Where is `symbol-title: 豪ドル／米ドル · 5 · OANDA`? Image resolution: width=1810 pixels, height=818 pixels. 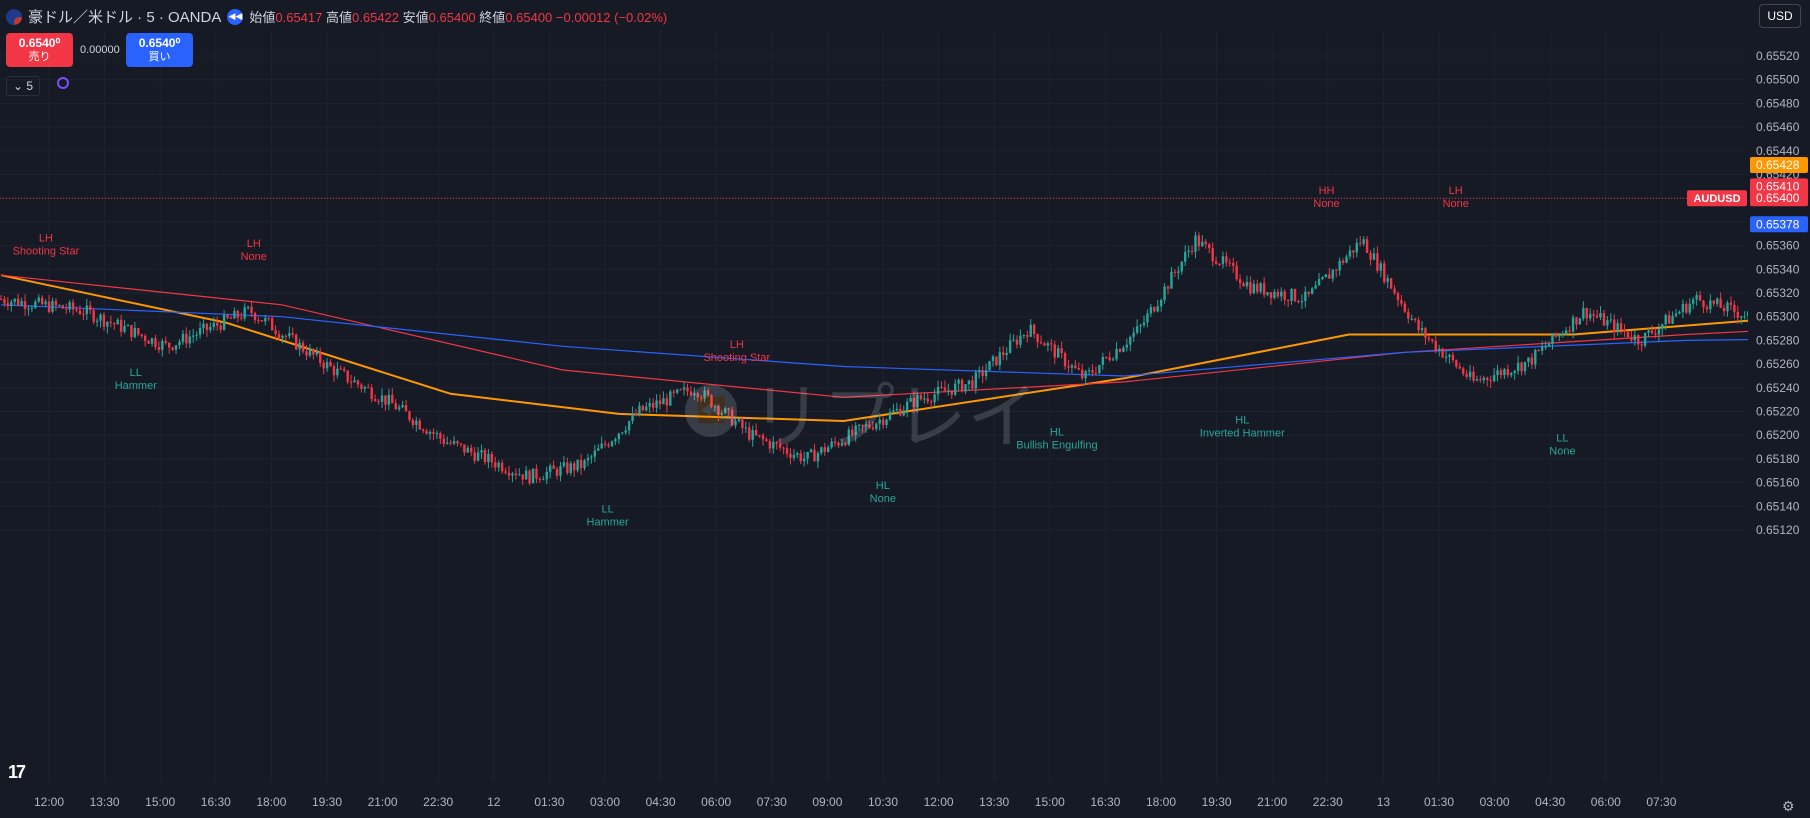 symbol-title: 豪ドル／米ドル · 5 · OANDA is located at coordinates (125, 17).